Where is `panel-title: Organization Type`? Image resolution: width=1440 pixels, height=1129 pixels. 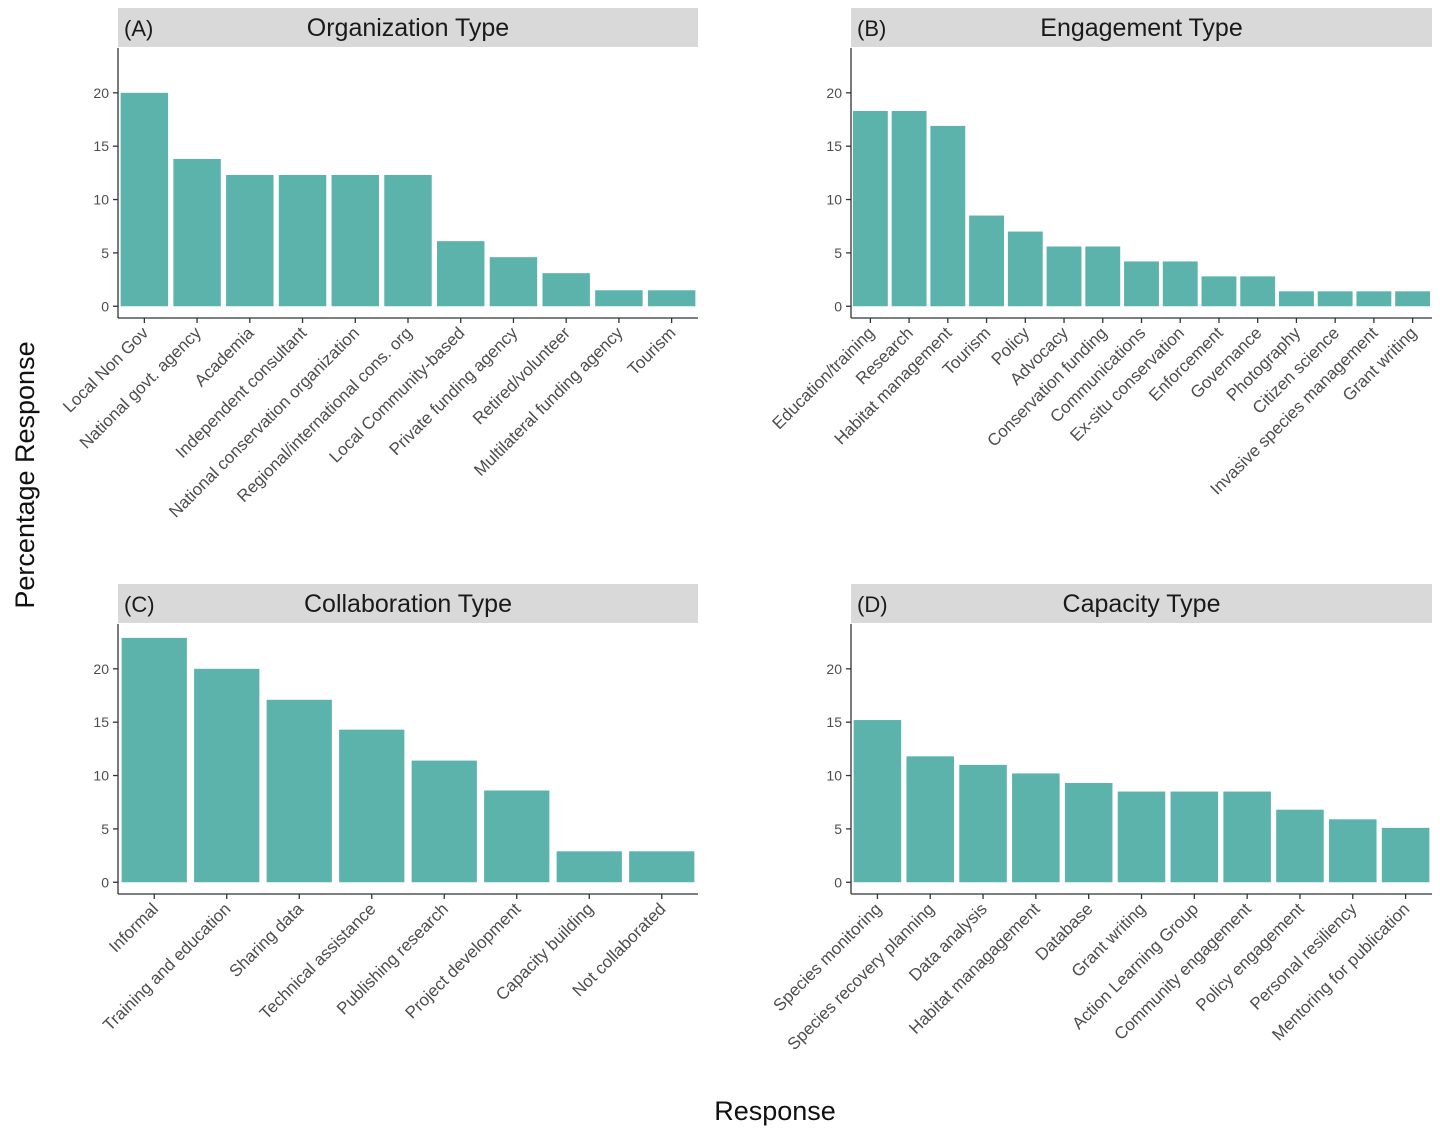
panel-title: Organization Type is located at coordinates (408, 28).